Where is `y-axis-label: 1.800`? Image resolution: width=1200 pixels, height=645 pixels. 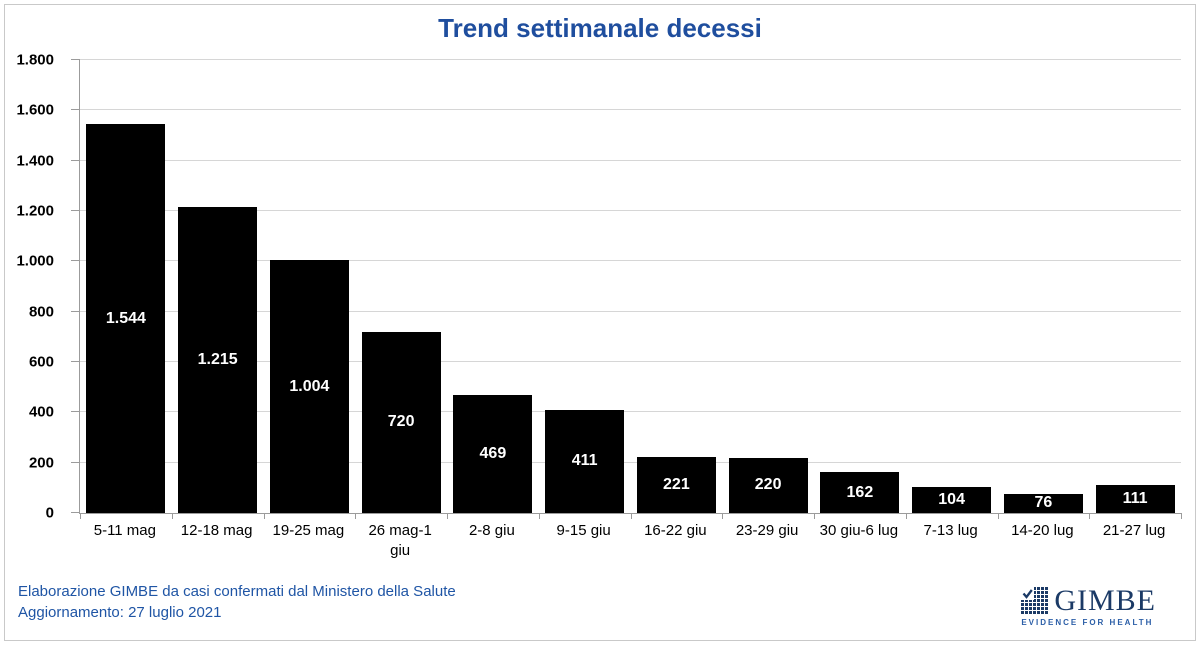 y-axis-label: 1.800 is located at coordinates (35, 60).